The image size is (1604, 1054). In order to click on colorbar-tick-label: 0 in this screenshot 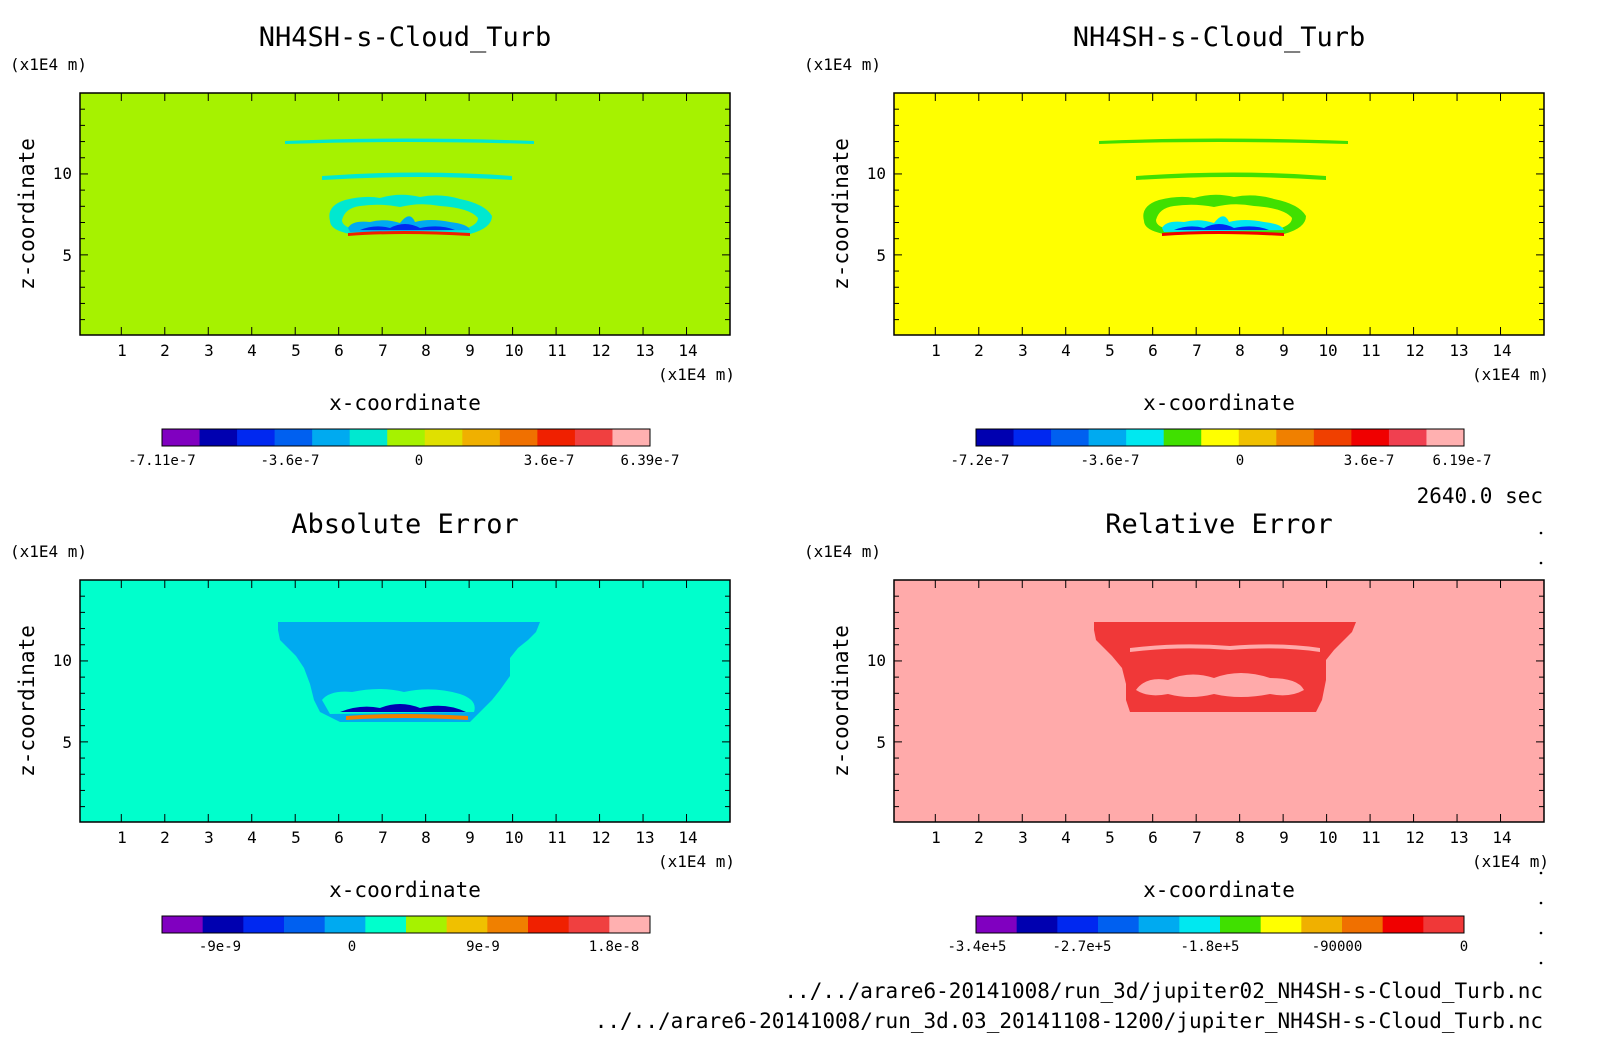, I will do `click(352, 947)`.